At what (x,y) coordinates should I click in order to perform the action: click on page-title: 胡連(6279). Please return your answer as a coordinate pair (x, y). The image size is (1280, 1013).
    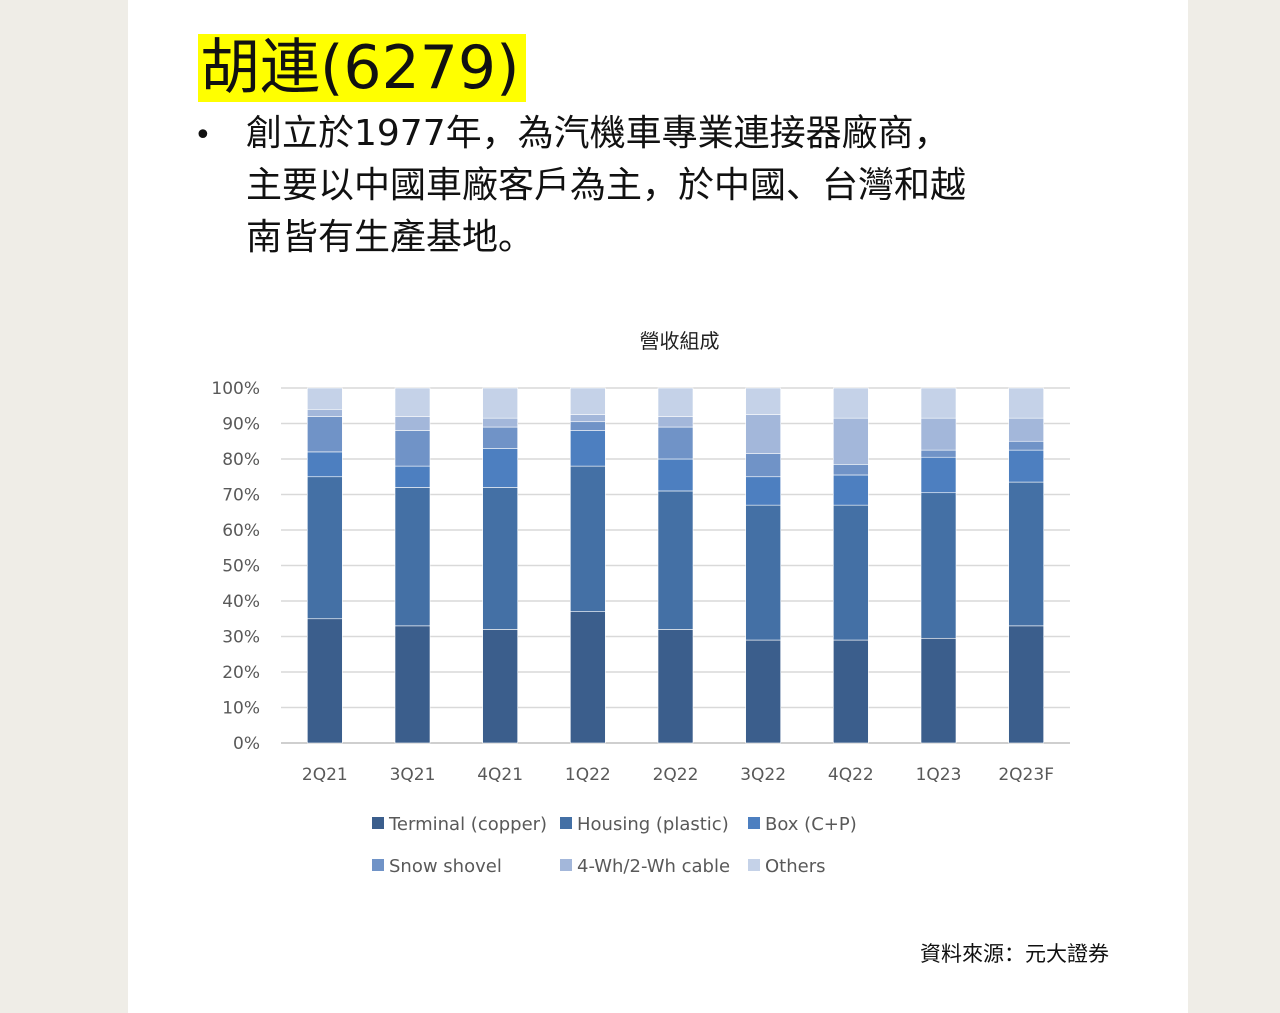
    Looking at the image, I should click on (362, 68).